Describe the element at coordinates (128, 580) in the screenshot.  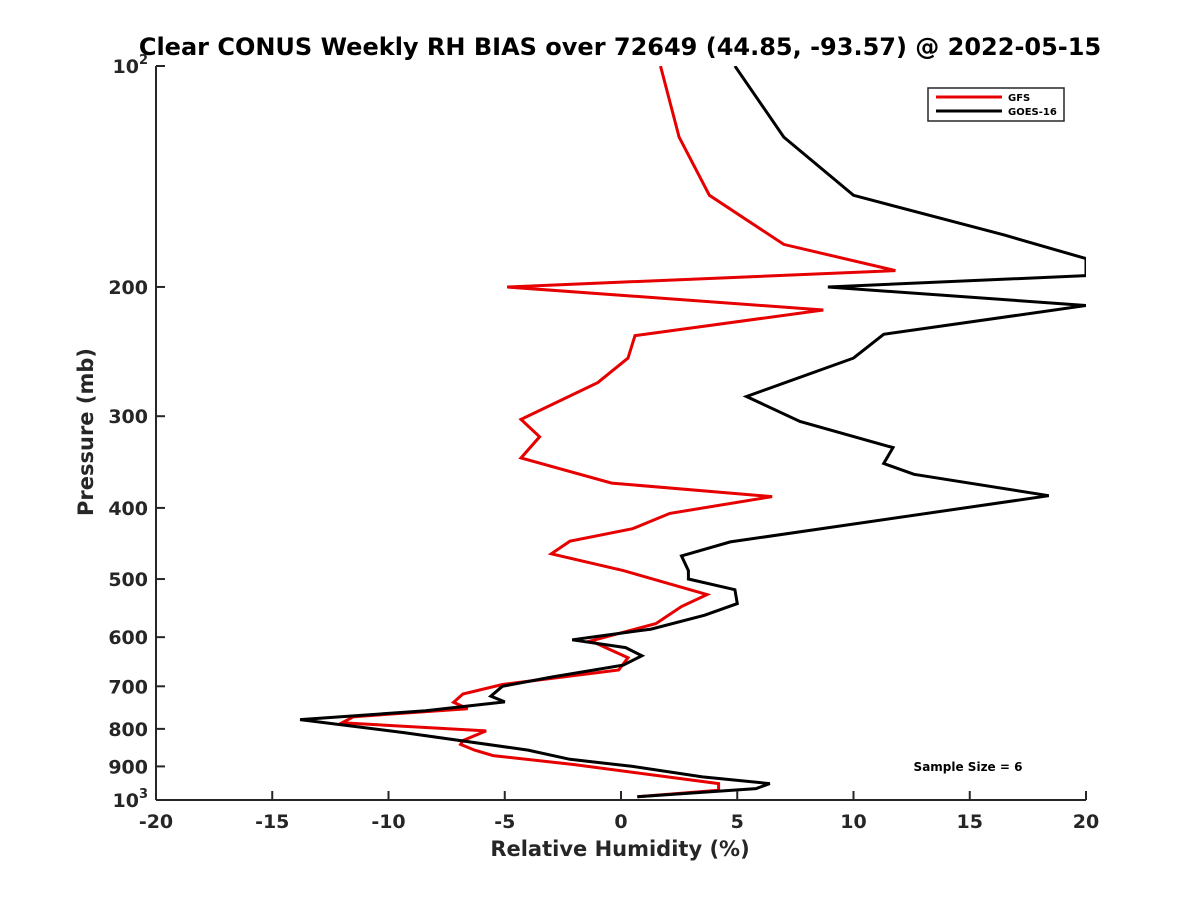
I see `y-tick-label: 500` at that location.